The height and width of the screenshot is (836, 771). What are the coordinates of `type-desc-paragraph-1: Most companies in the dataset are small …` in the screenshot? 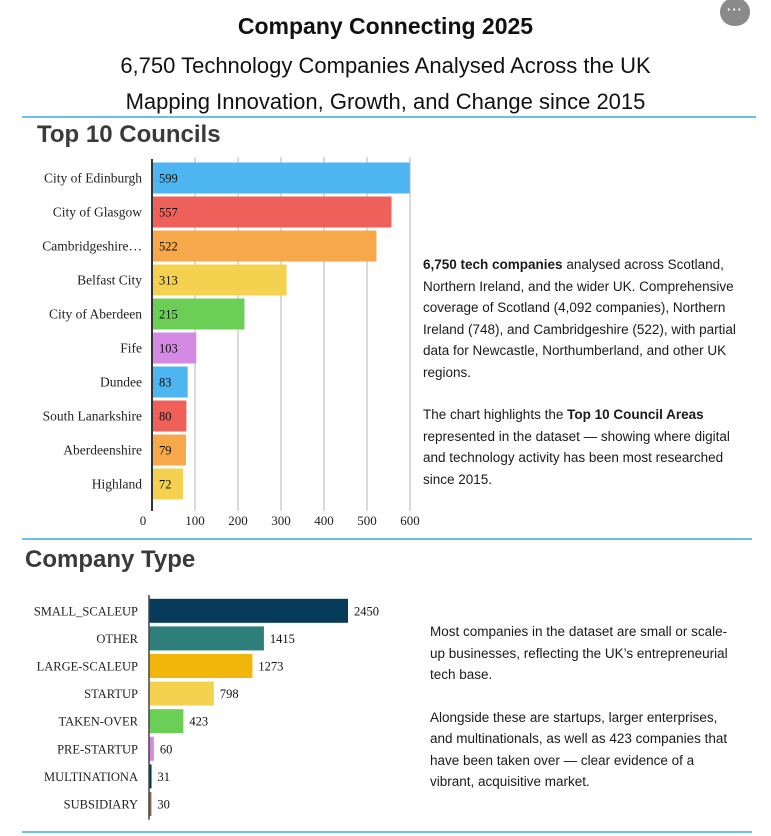 It's located at (579, 653).